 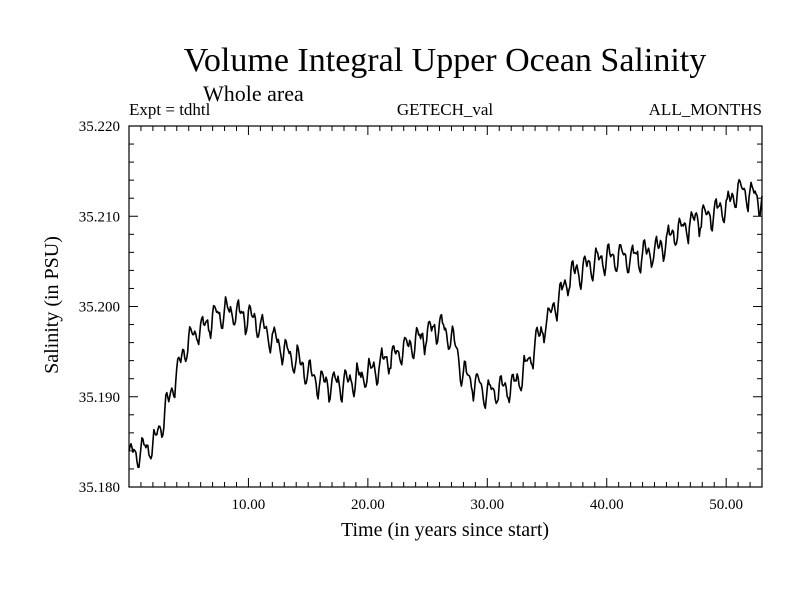 I want to click on months-label: ALL_MONTHS, so click(x=705, y=109).